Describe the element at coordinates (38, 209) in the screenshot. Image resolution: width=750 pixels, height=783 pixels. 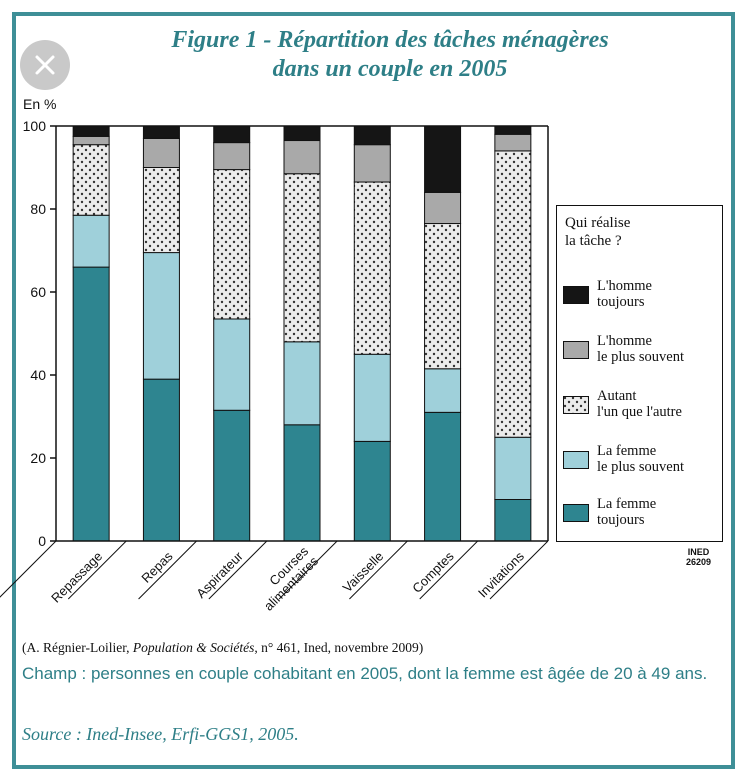
I see `y-tick-label: 80` at that location.